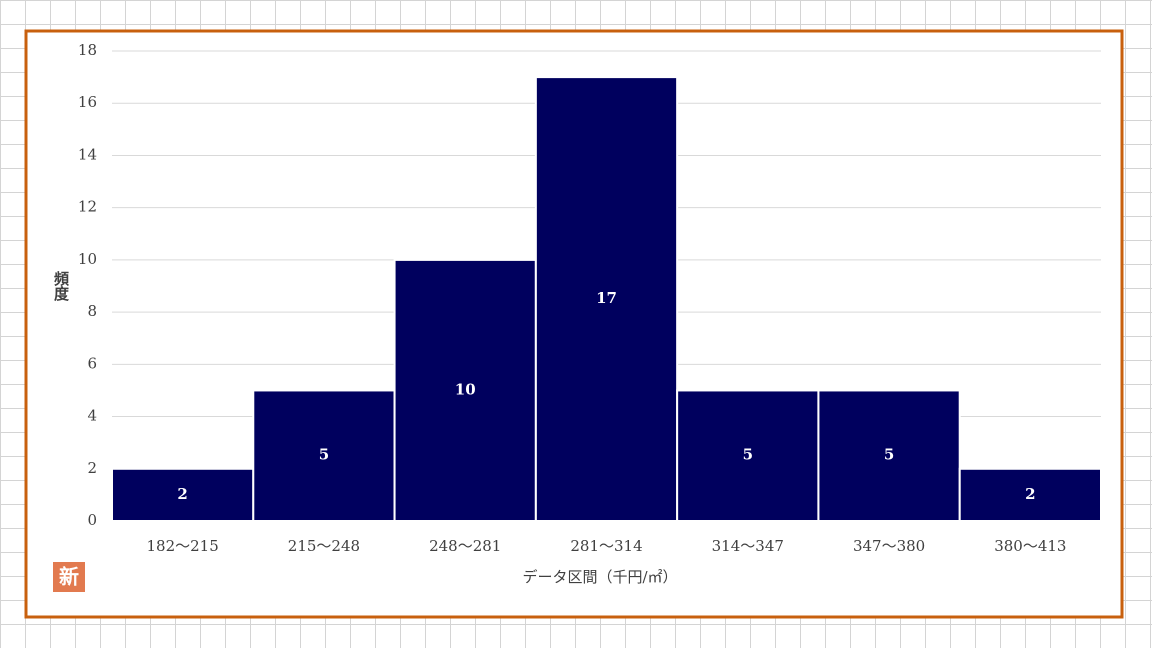 Image resolution: width=1152 pixels, height=648 pixels. Describe the element at coordinates (92, 311) in the screenshot. I see `y-tick-label: 8` at that location.